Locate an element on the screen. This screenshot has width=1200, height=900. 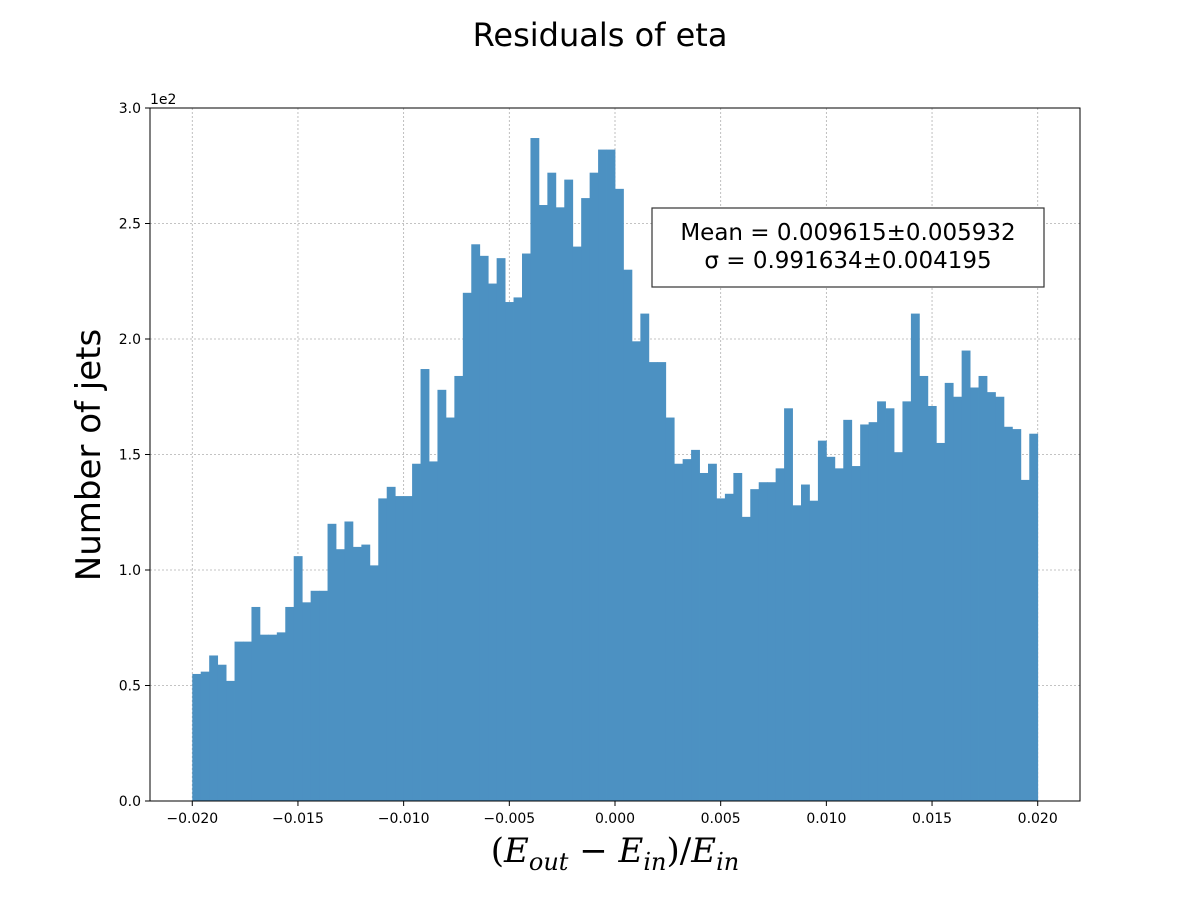
y-offset-label: 1e2 is located at coordinates (163, 100).